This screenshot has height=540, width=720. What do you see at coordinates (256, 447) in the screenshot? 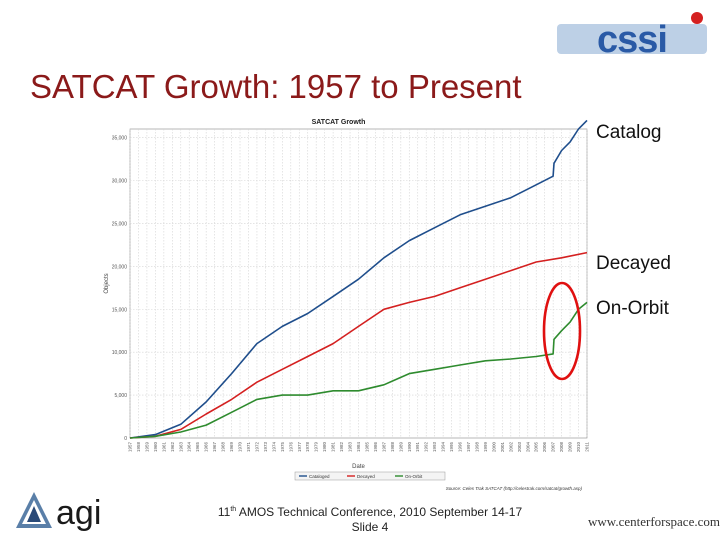
I see `x-tick-label: 1972` at bounding box center [256, 447].